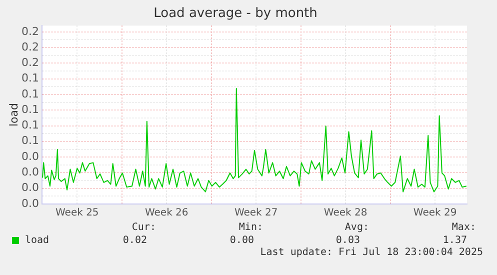  What do you see at coordinates (454, 240) in the screenshot?
I see `text: 1.37` at bounding box center [454, 240].